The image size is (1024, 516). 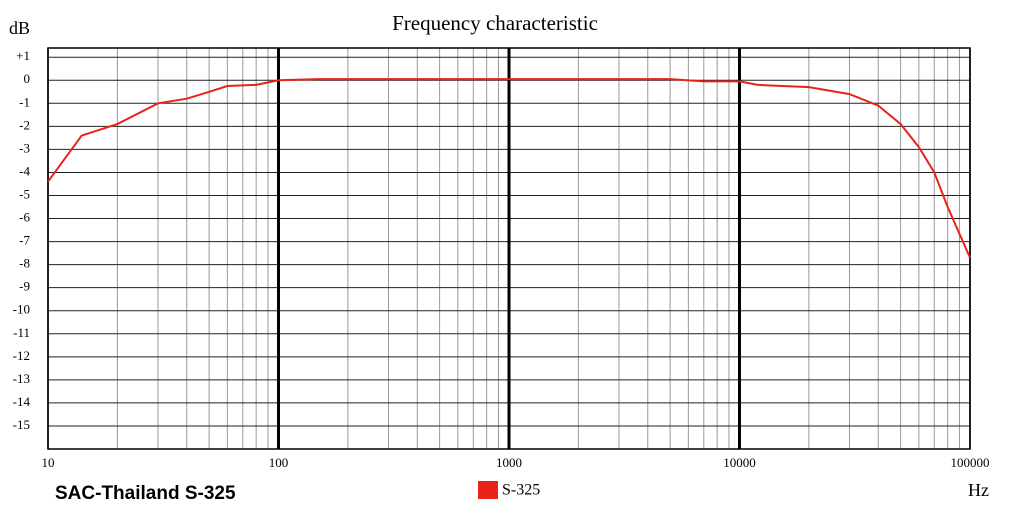 What do you see at coordinates (24, 147) in the screenshot?
I see `y-tick-label: -3` at bounding box center [24, 147].